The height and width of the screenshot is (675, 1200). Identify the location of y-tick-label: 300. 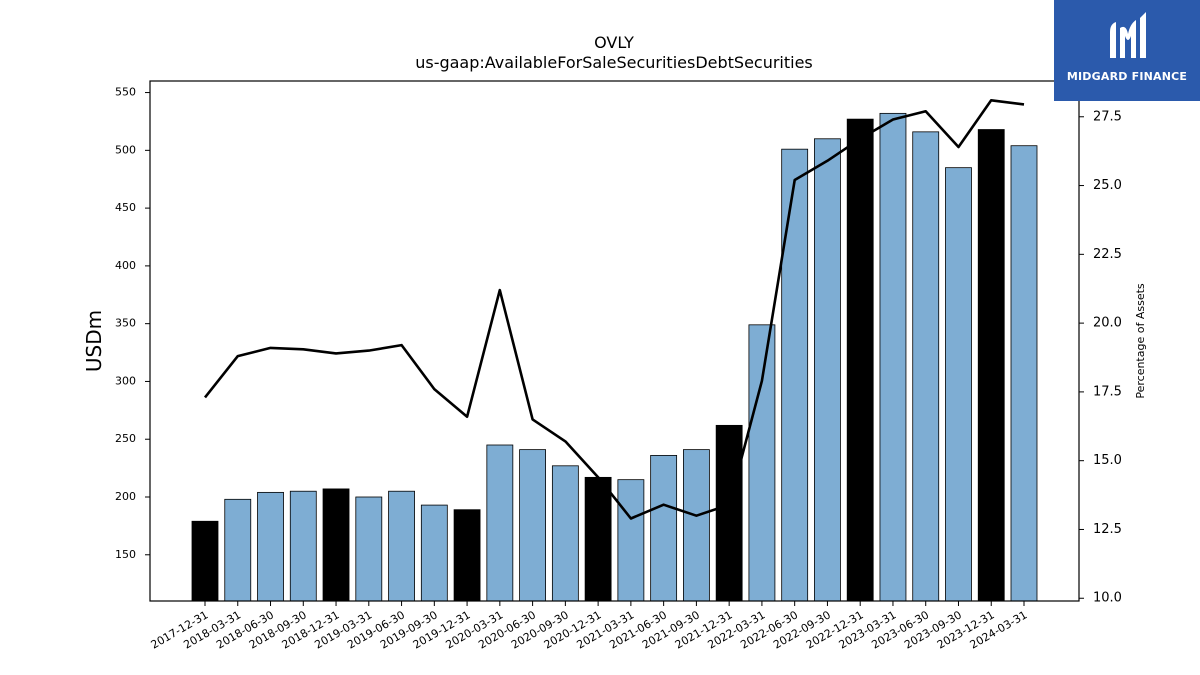
(125, 380).